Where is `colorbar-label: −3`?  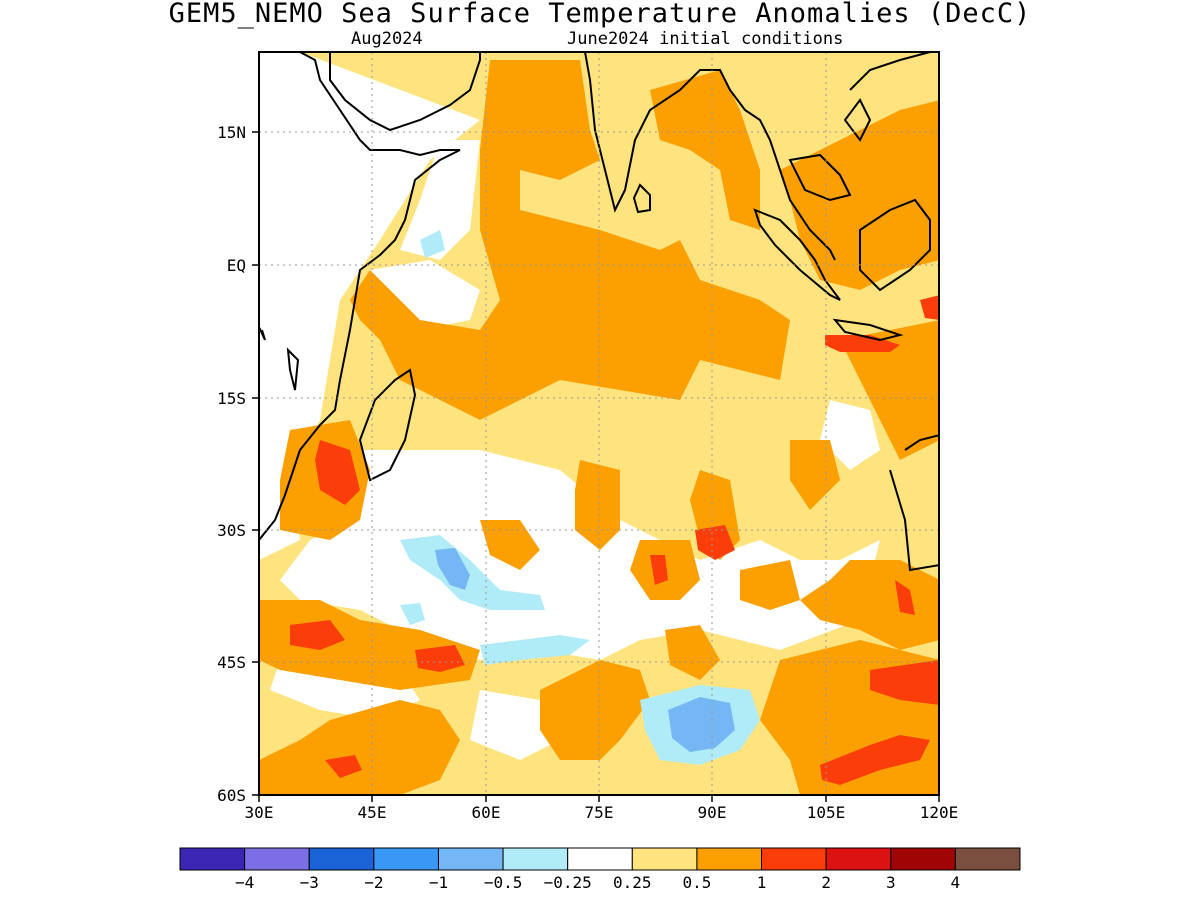
colorbar-label: −3 is located at coordinates (309, 882).